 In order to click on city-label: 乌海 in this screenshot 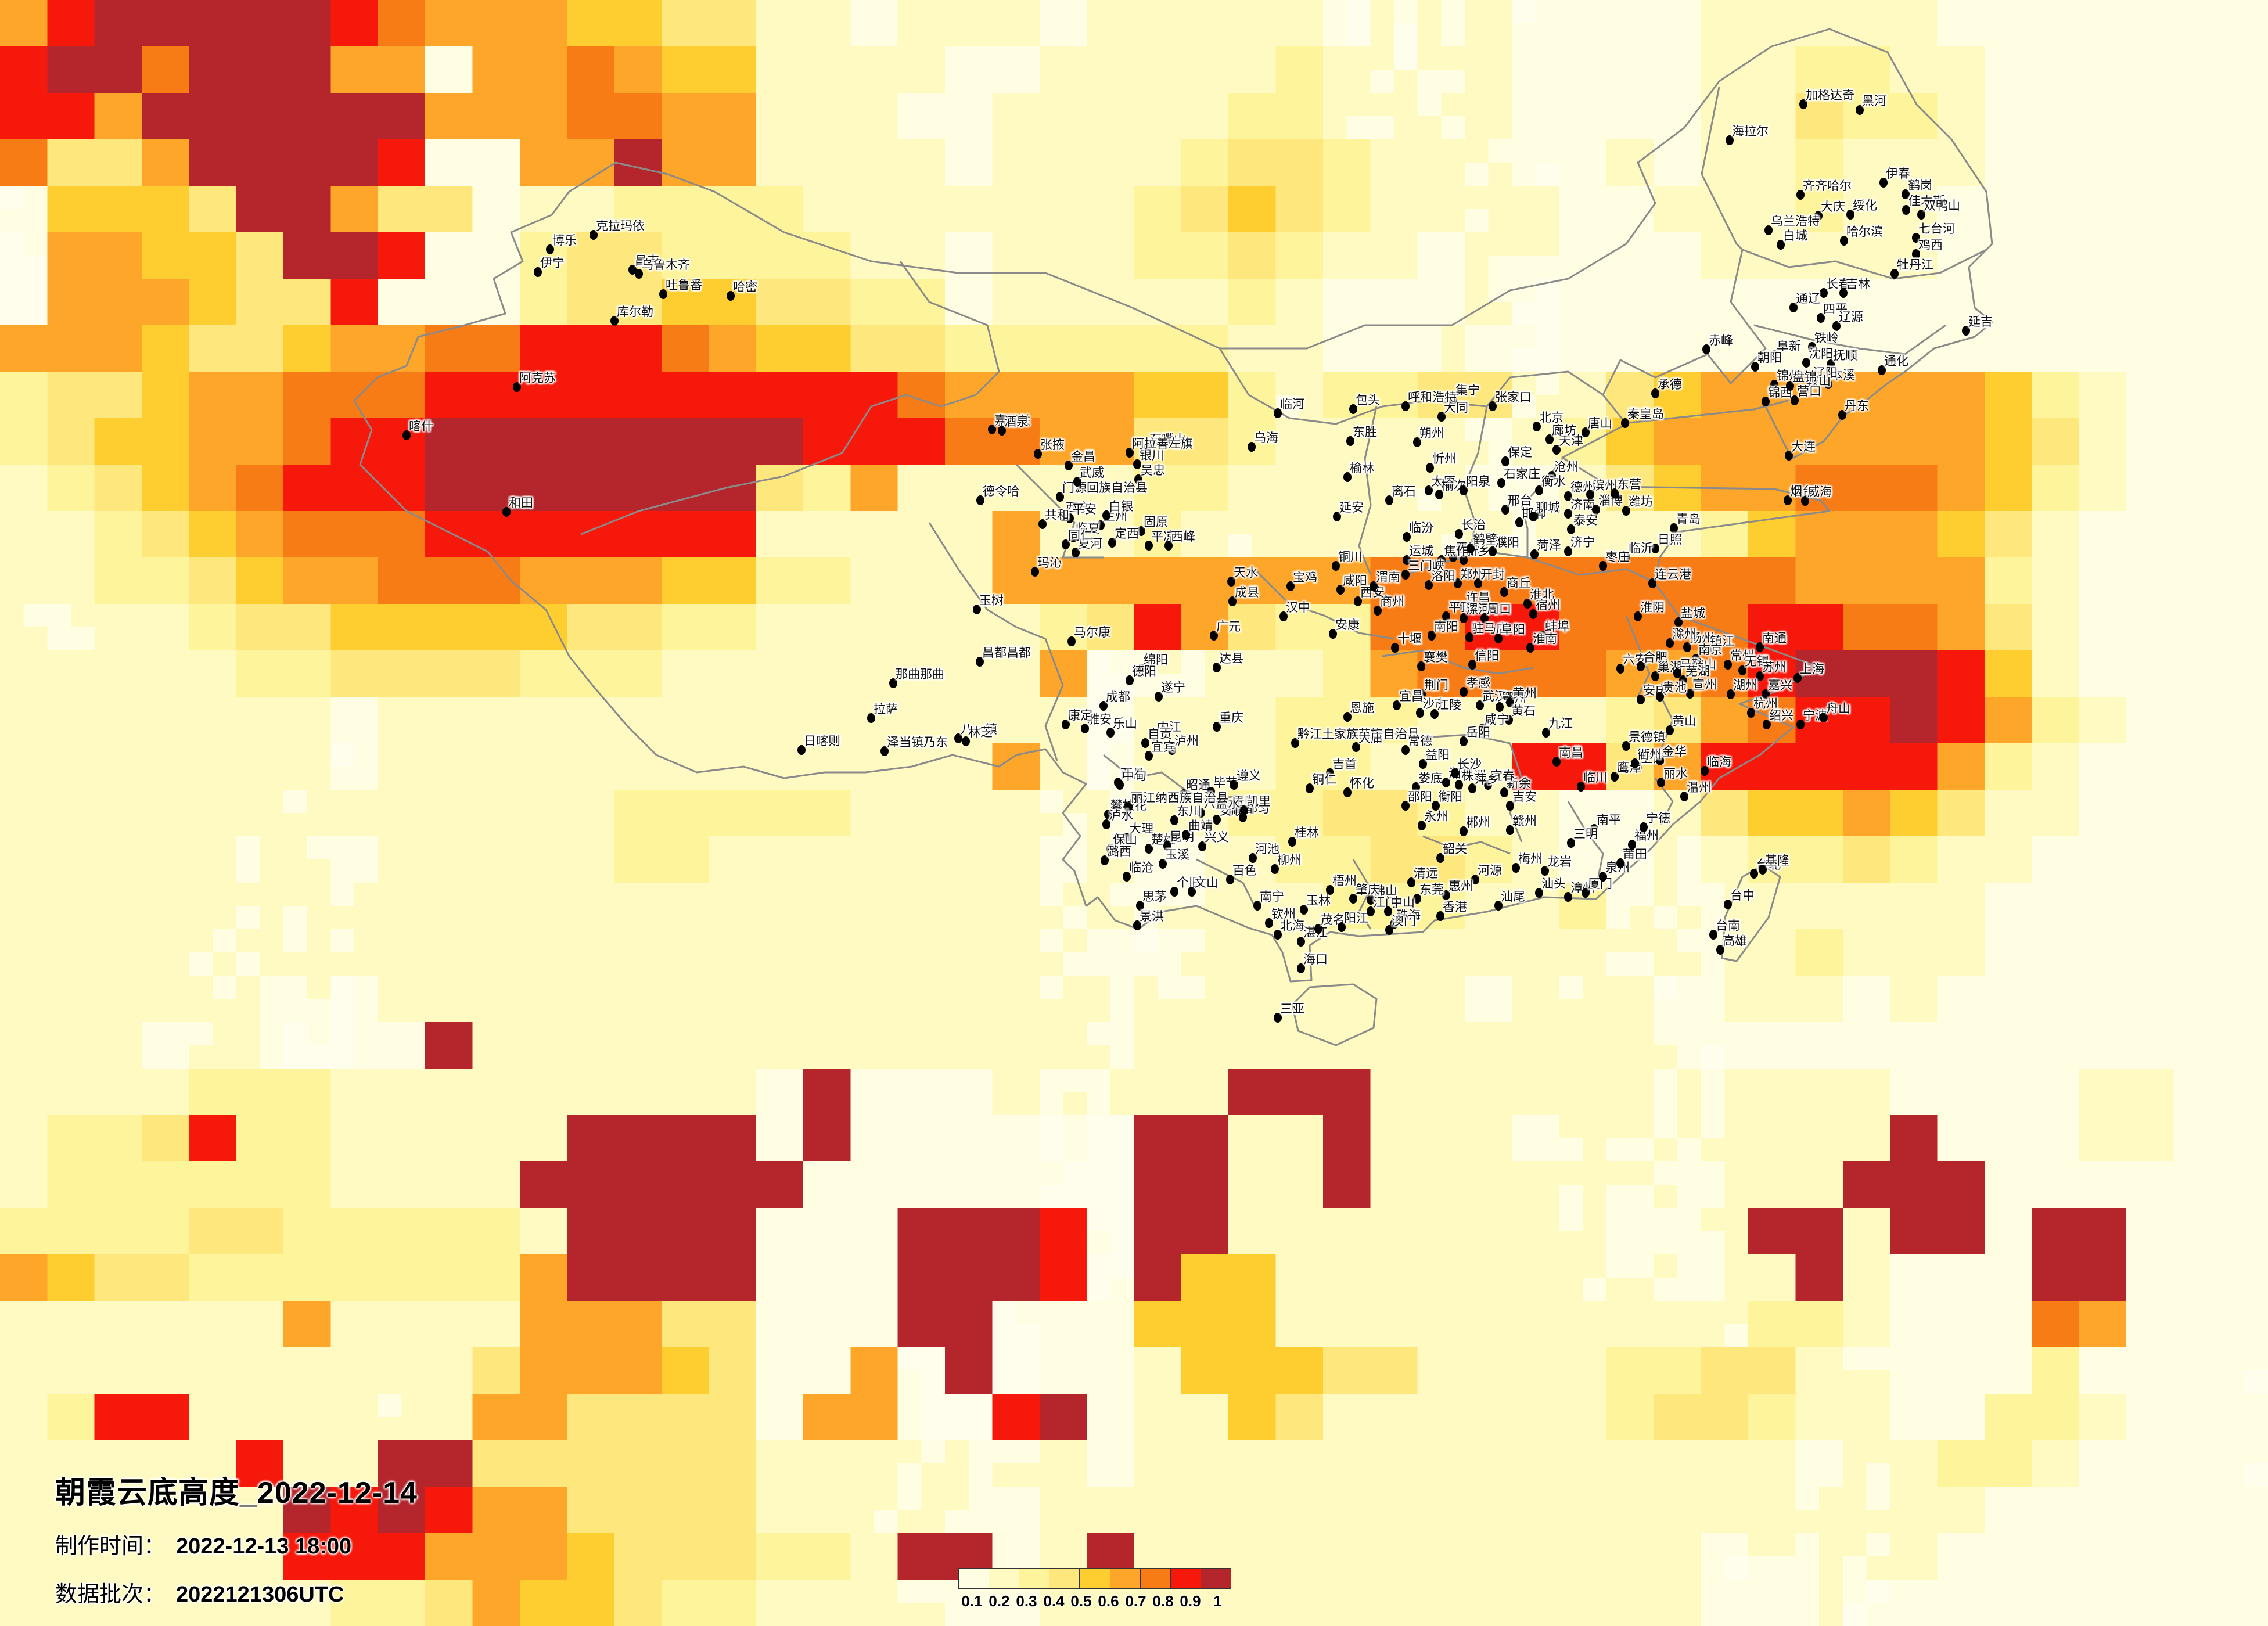, I will do `click(1266, 438)`.